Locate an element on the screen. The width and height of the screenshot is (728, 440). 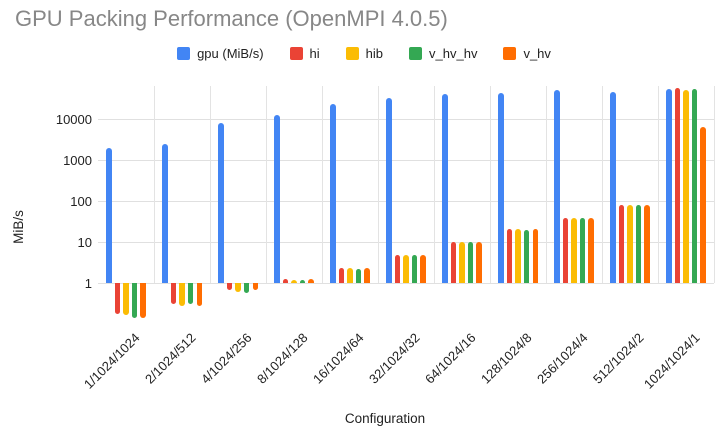
legend-item-gpu-mib-s: gpu (MiB/s) is located at coordinates (220, 53).